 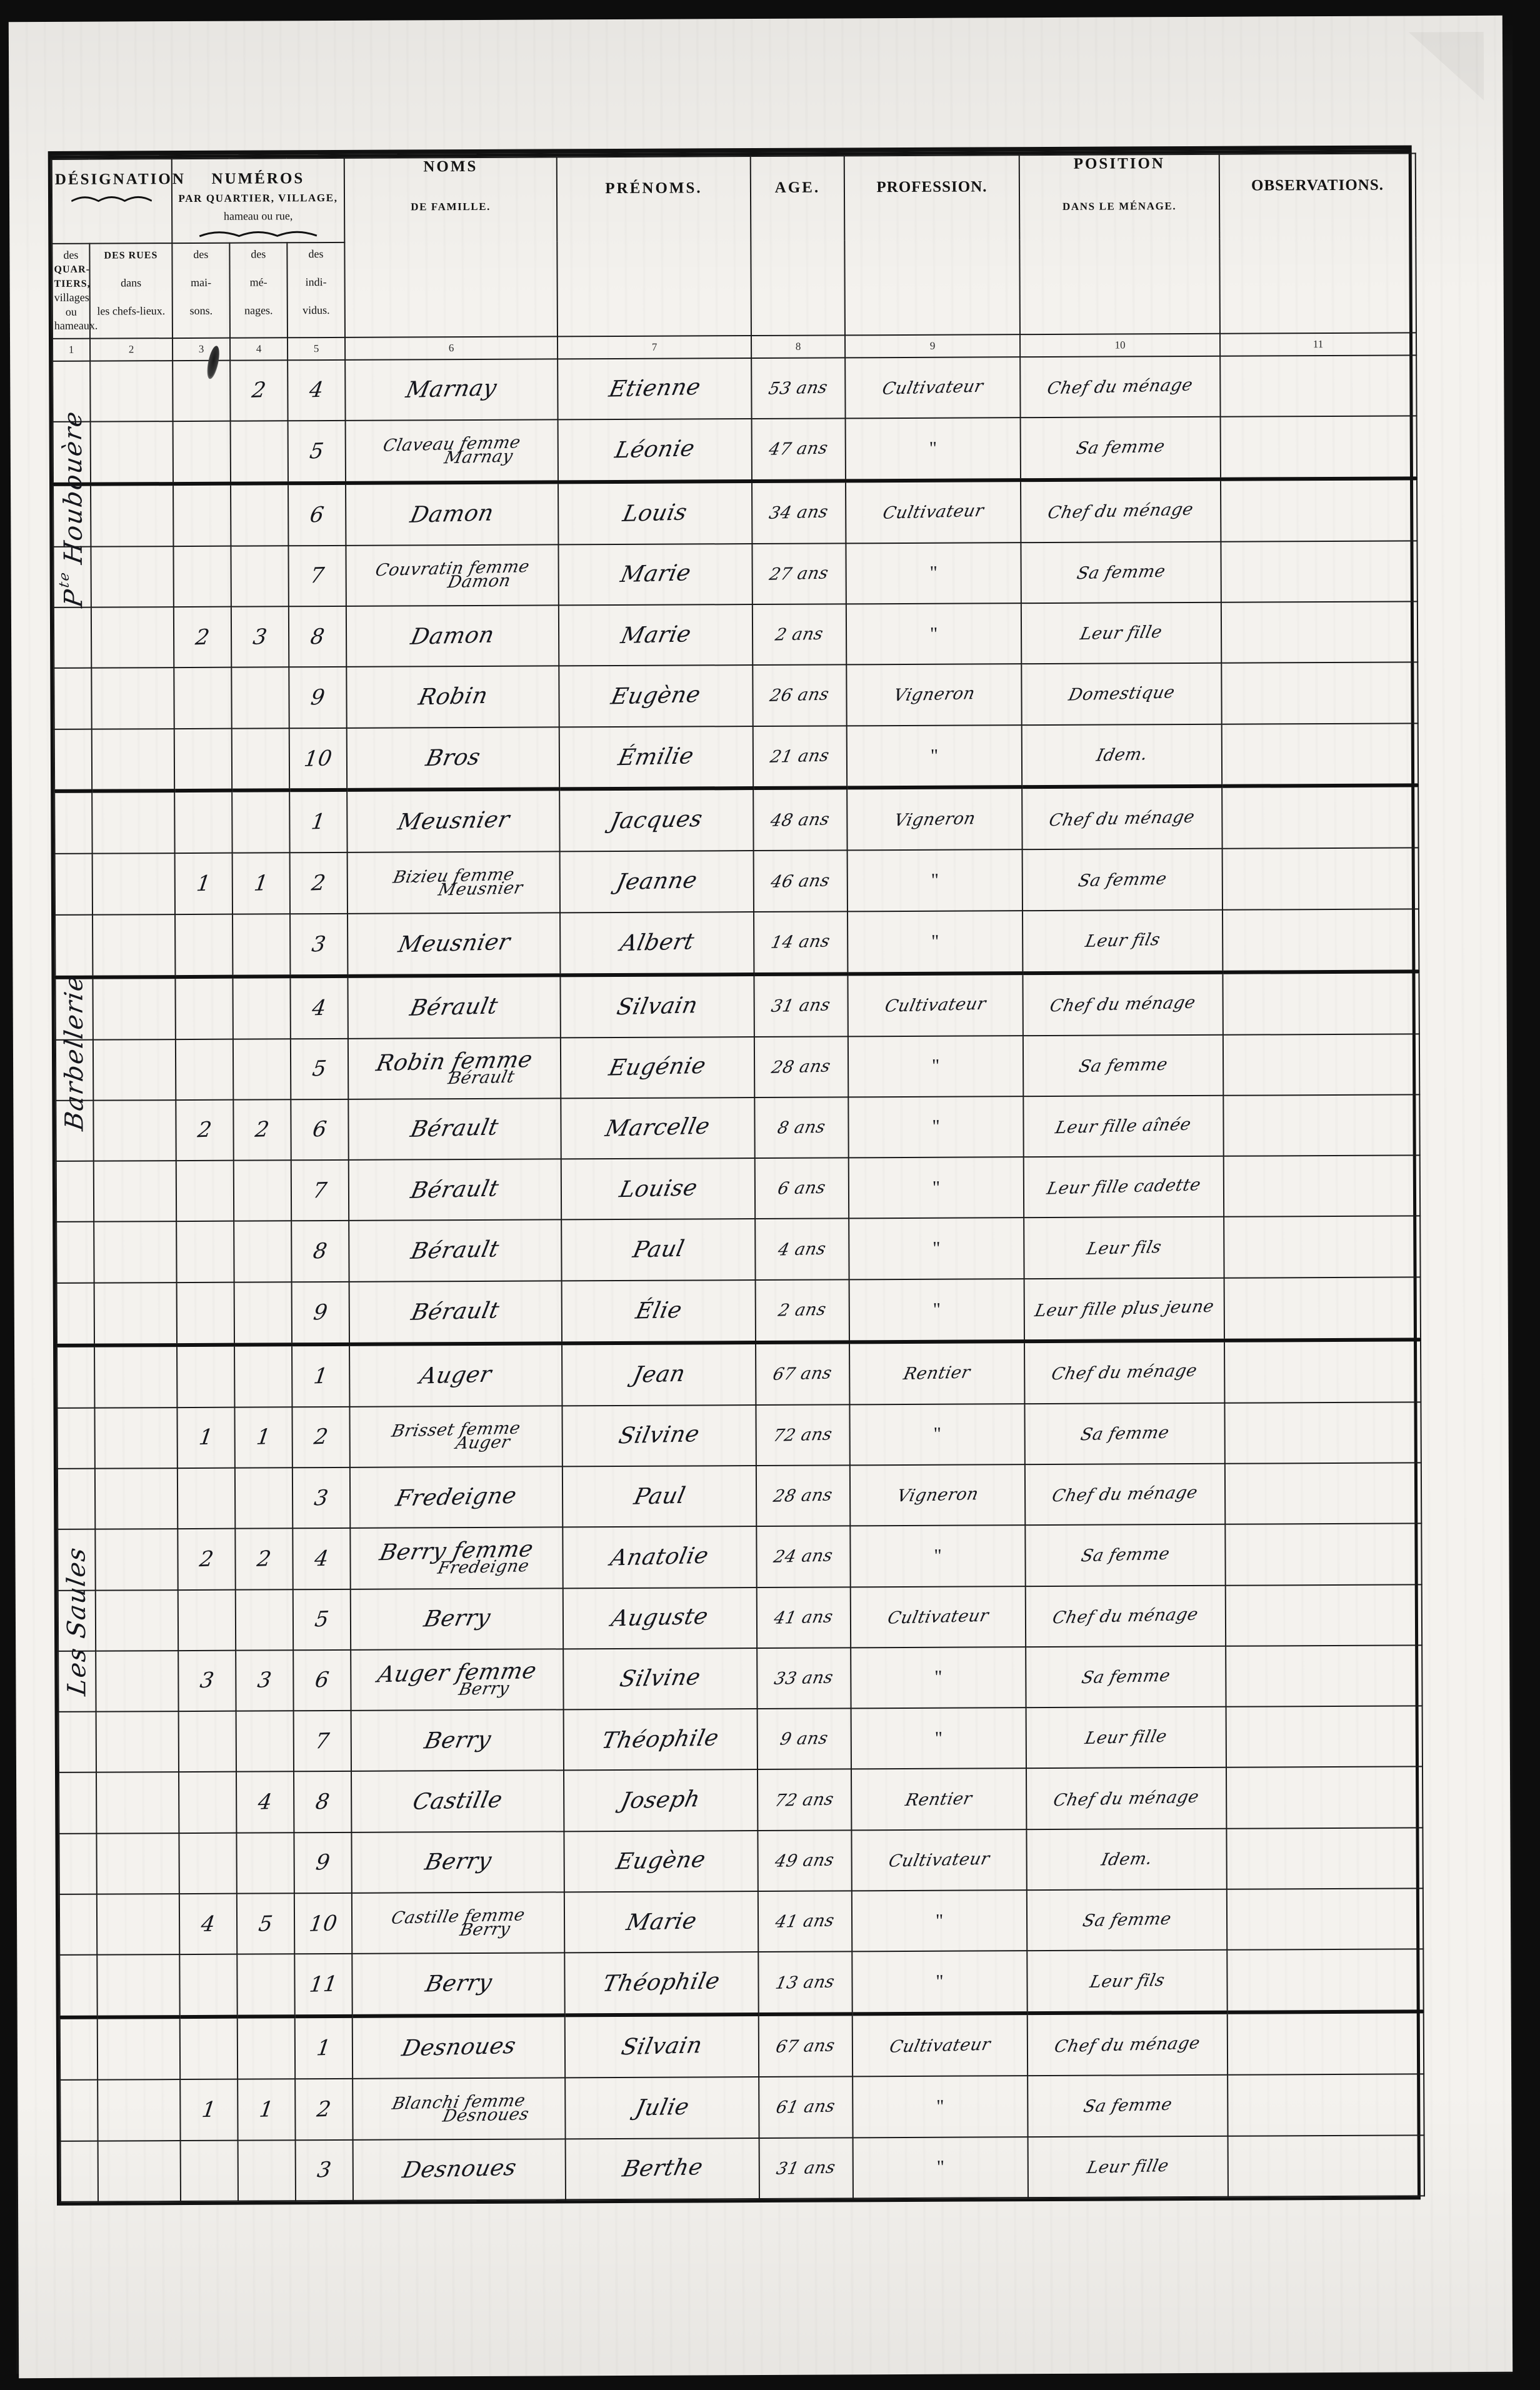 I want to click on cell-numero-menage: 3, so click(x=265, y=1680).